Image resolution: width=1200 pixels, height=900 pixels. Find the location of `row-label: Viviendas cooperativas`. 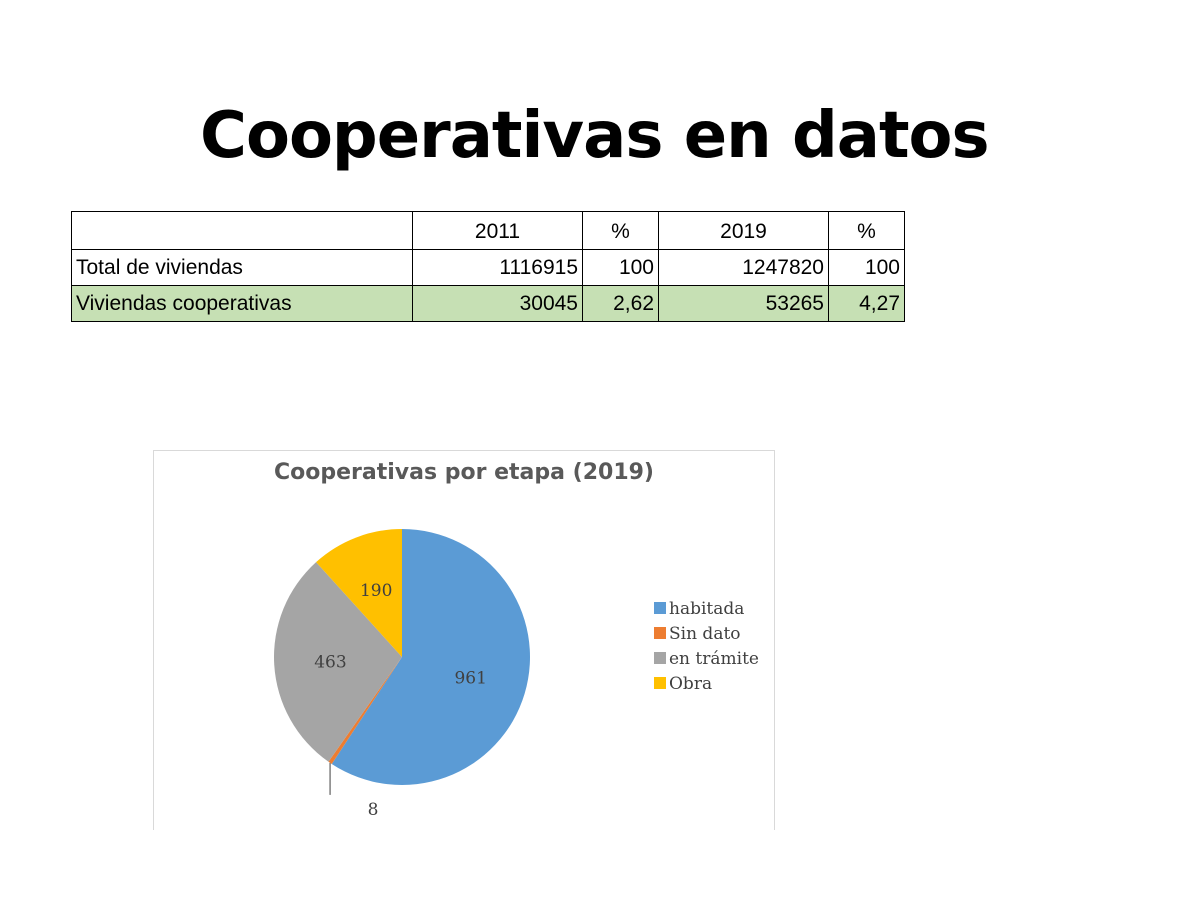

row-label: Viviendas cooperativas is located at coordinates (242, 303).